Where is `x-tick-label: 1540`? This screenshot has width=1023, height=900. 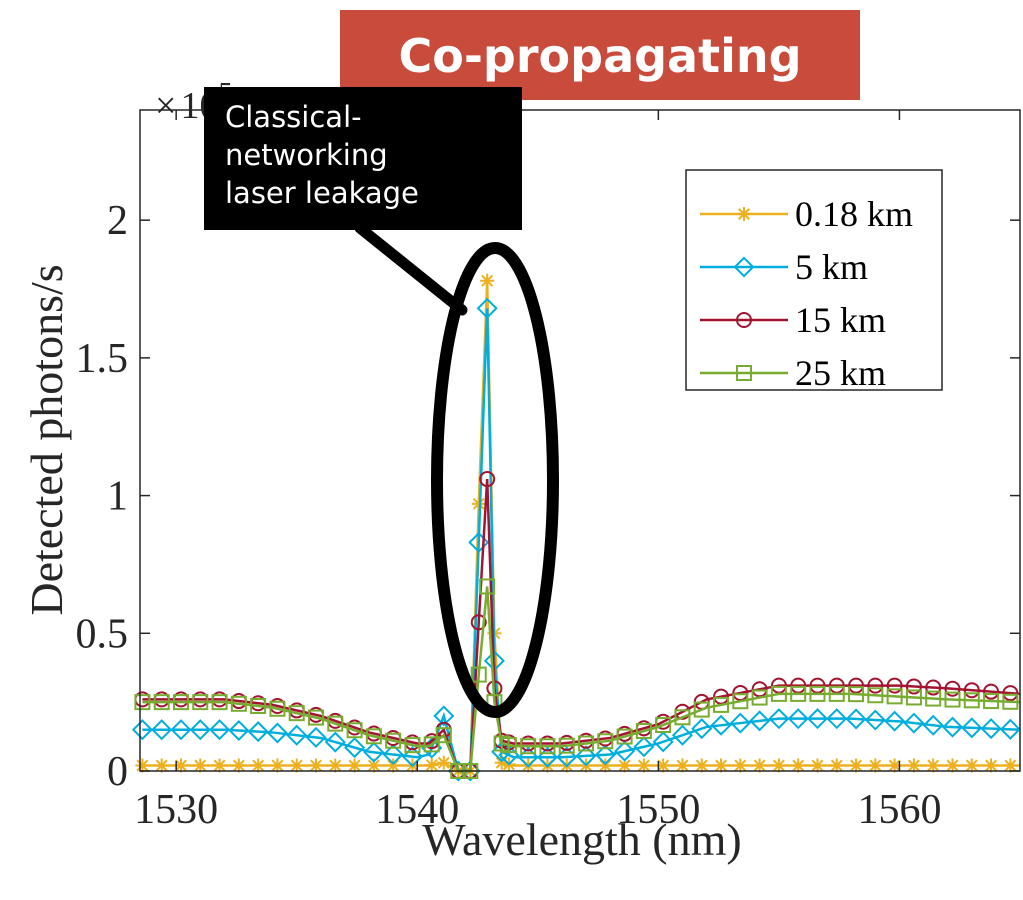 x-tick-label: 1540 is located at coordinates (417, 810).